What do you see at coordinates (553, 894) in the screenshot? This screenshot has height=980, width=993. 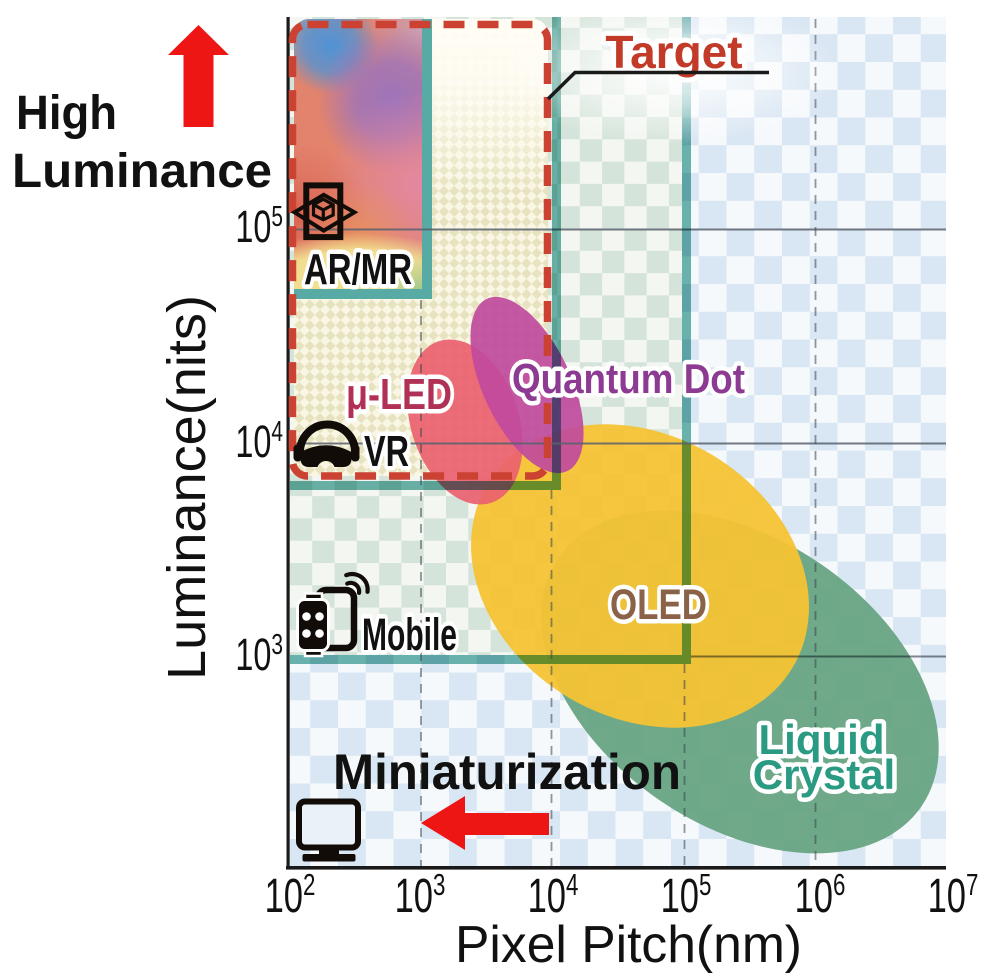 I see `svg-text: 104` at bounding box center [553, 894].